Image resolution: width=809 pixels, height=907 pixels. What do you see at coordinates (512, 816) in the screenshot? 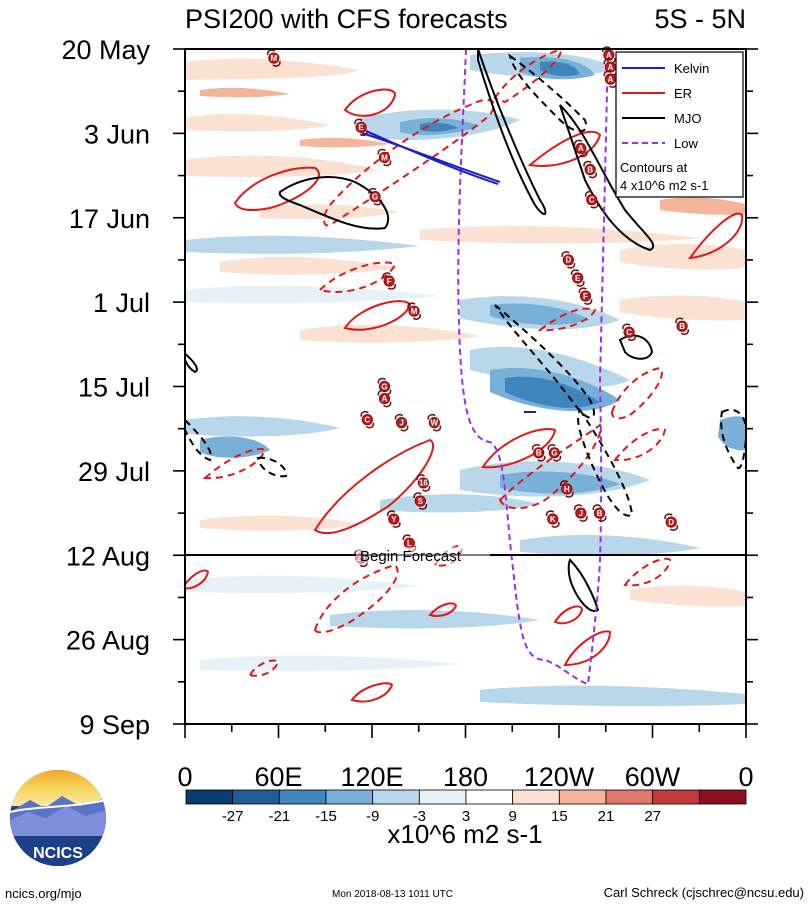
I see `colorbar-label: 9` at bounding box center [512, 816].